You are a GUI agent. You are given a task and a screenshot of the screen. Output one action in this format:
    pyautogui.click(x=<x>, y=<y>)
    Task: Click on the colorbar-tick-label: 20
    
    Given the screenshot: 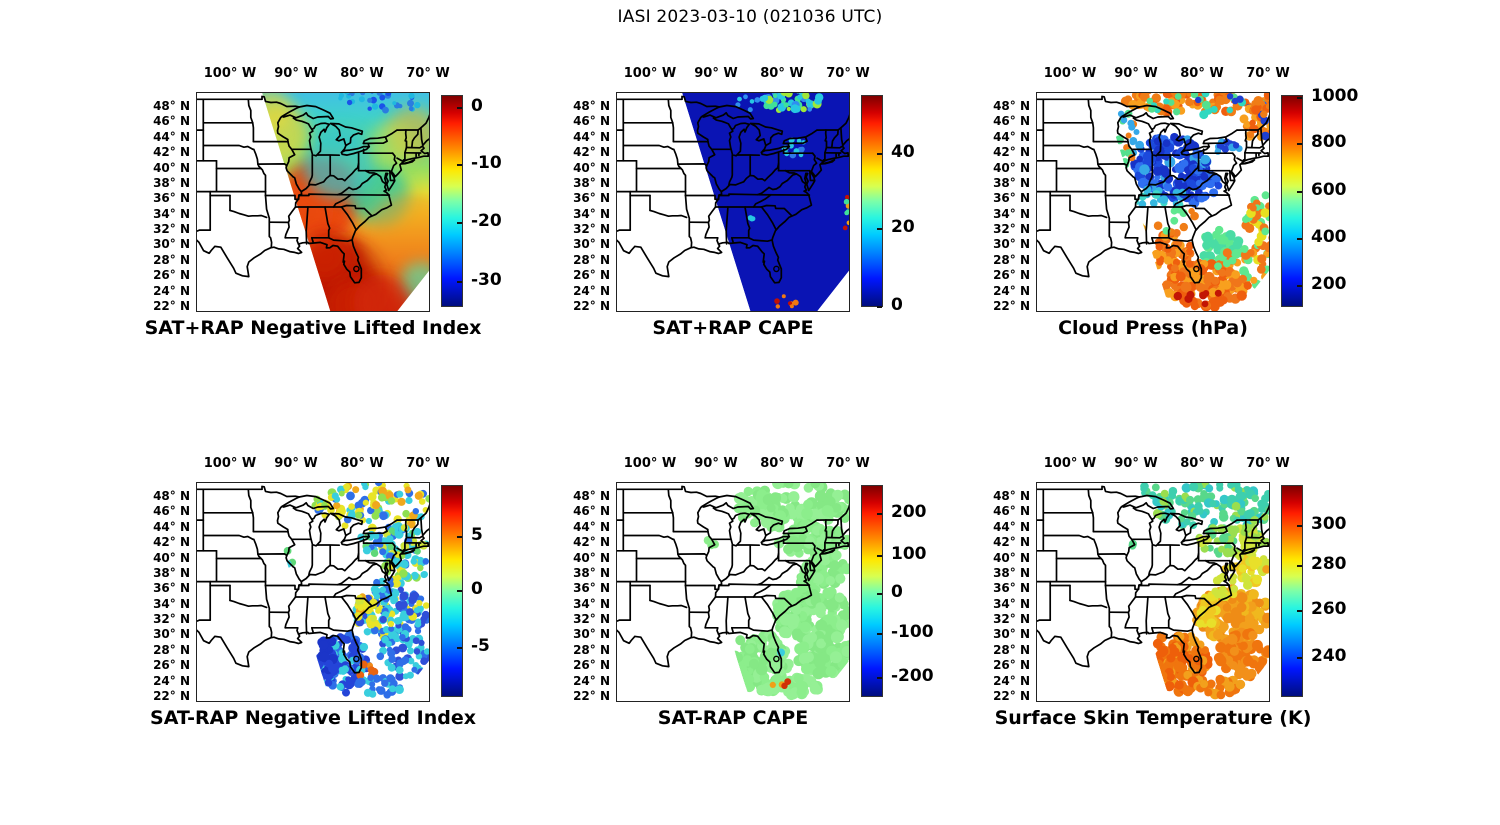 What is the action you would take?
    pyautogui.click(x=903, y=226)
    